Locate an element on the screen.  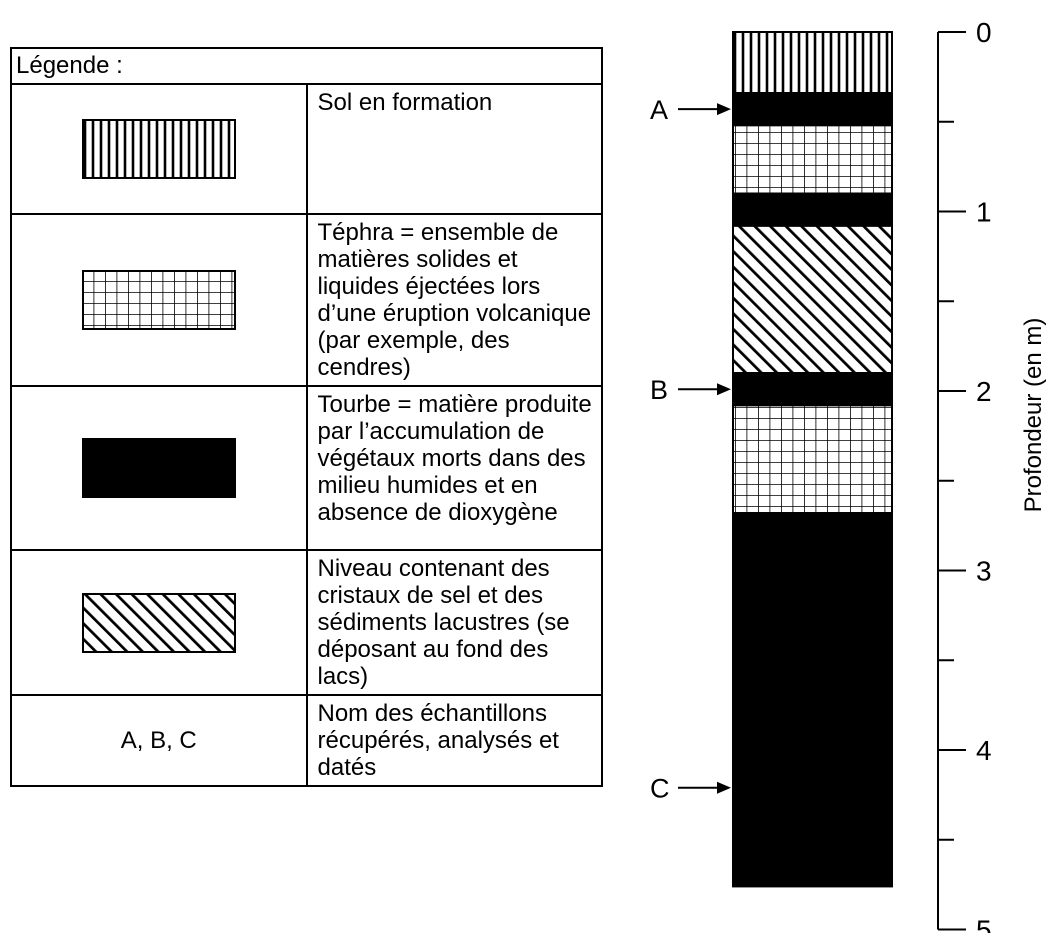
tick-label: 4 is located at coordinates (984, 750).